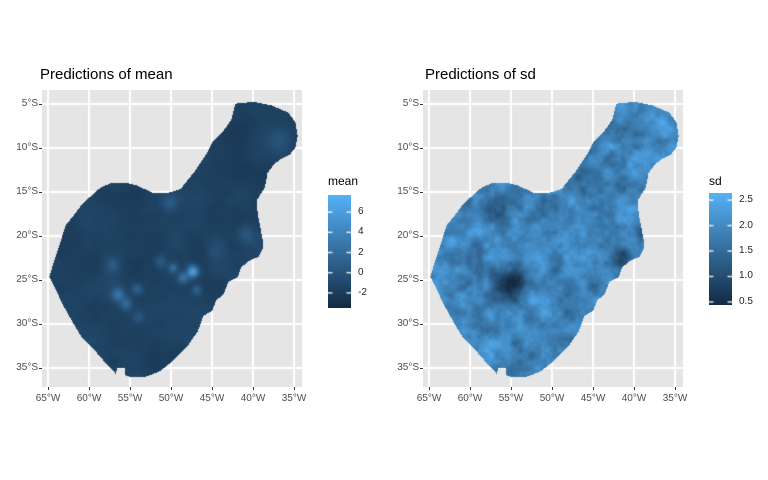 Image resolution: width=768 pixels, height=480 pixels. Describe the element at coordinates (361, 272) in the screenshot. I see `legend-tick-label: 0` at that location.